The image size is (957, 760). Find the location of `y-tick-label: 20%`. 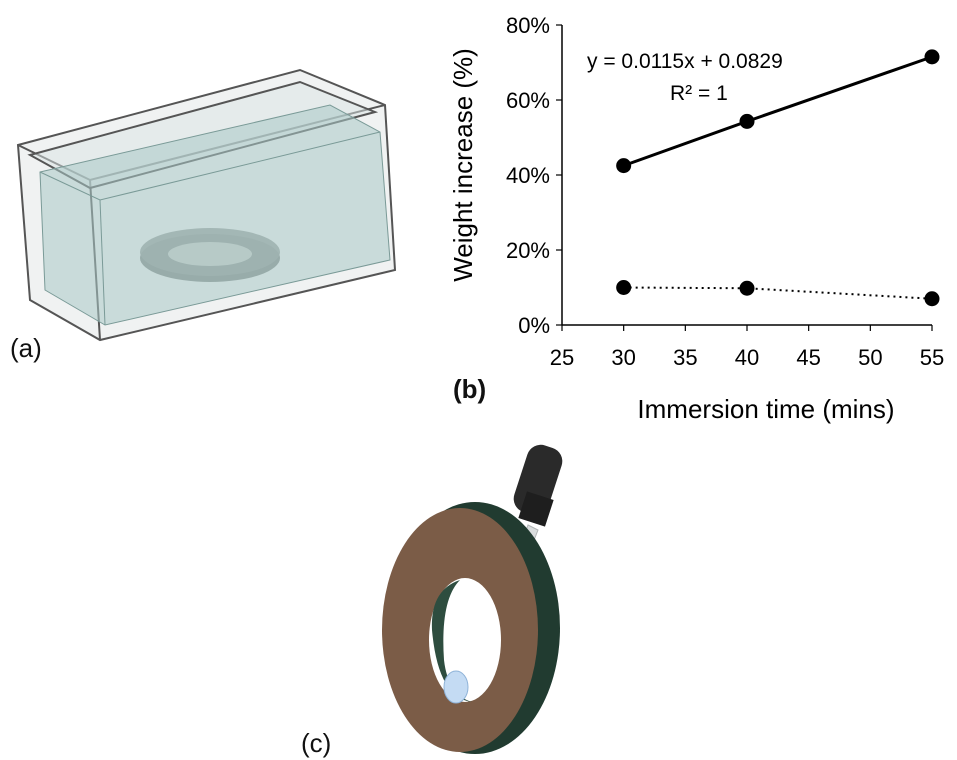

y-tick-label: 20% is located at coordinates (528, 250).